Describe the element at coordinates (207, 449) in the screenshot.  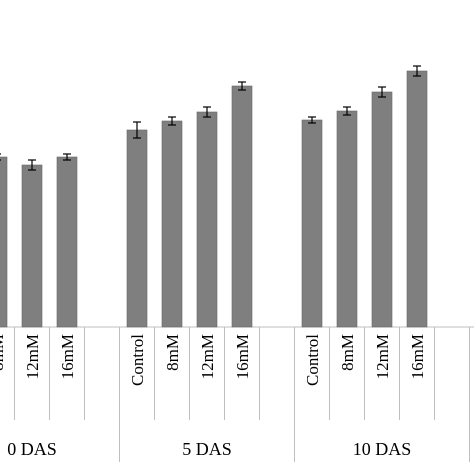
I see `group-label: 5 DAS` at that location.